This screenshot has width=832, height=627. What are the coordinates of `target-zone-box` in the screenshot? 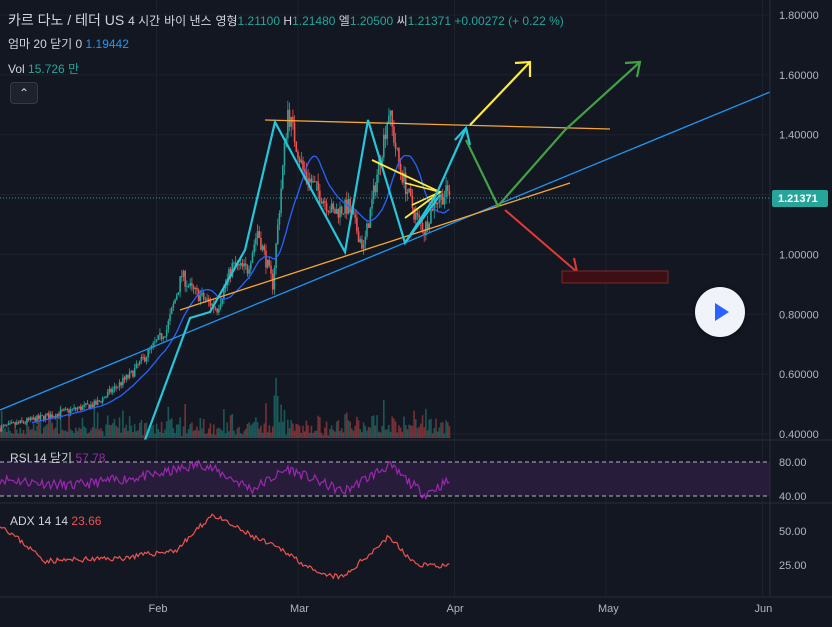 It's located at (615, 277).